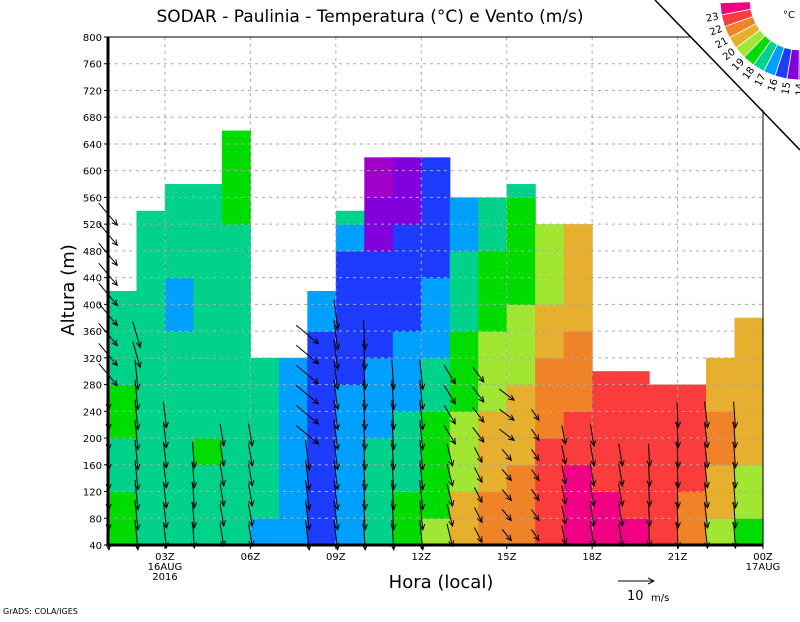  What do you see at coordinates (92, 252) in the screenshot?
I see `y-tick-label: 480` at bounding box center [92, 252].